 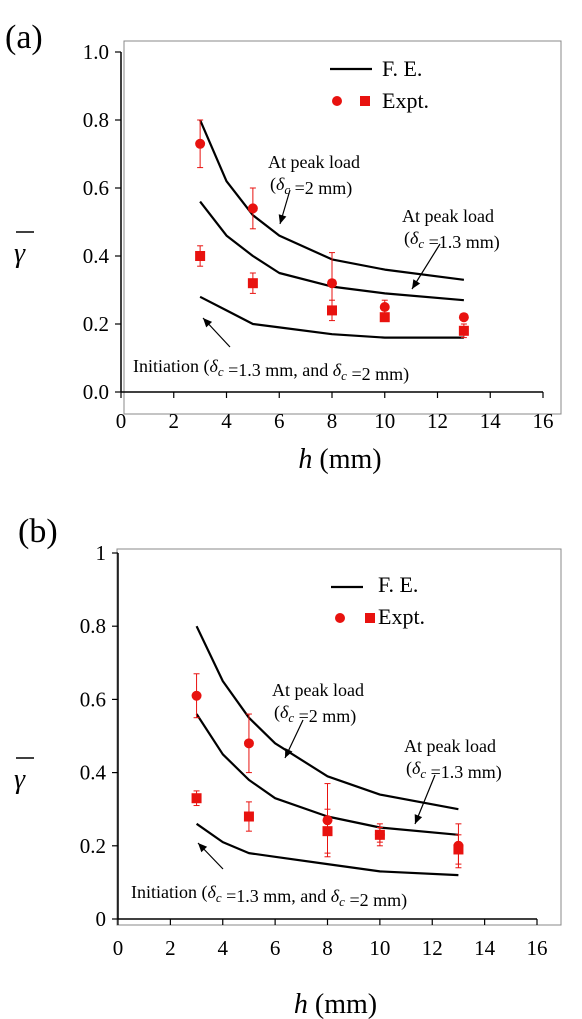 What do you see at coordinates (101, 553) in the screenshot?
I see `y-tick-label: 1` at bounding box center [101, 553].